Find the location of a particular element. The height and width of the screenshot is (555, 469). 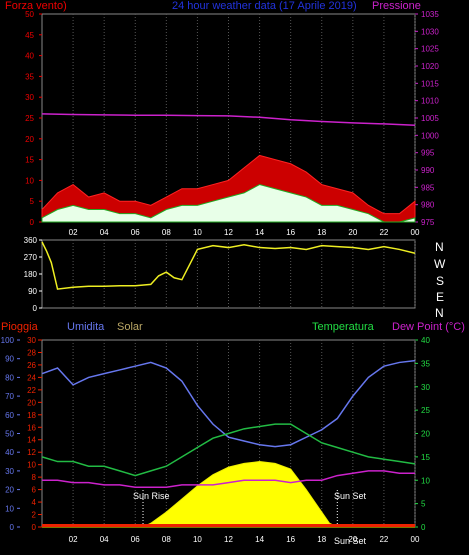

wind-tick-label: 20 is located at coordinates (29, 139).